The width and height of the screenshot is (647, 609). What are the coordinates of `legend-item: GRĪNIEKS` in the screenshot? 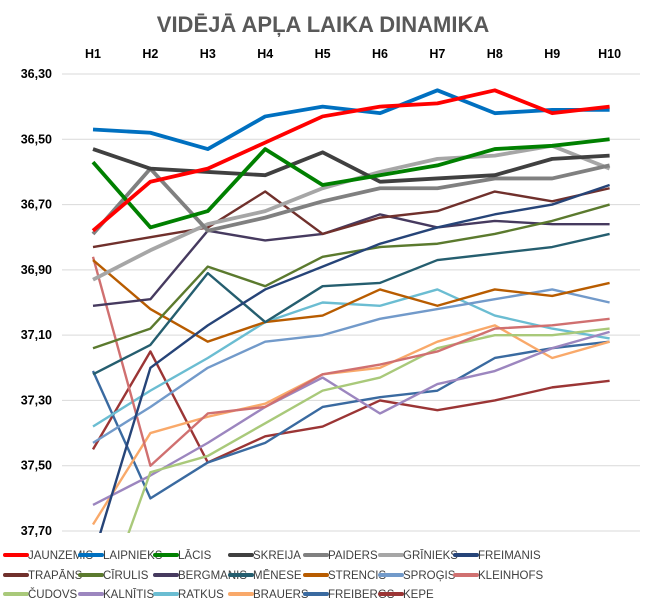 It's located at (418, 556).